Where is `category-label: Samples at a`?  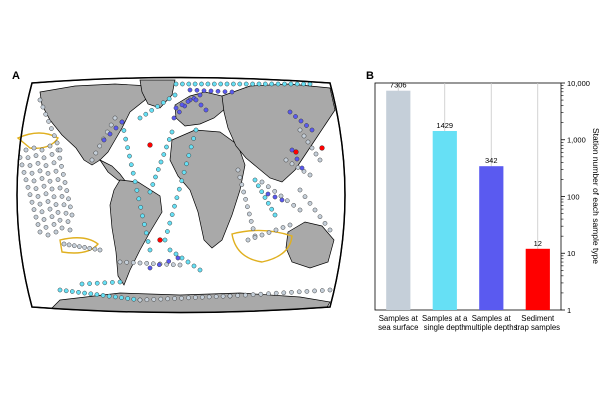 category-label: Samples at a is located at coordinates (445, 318).